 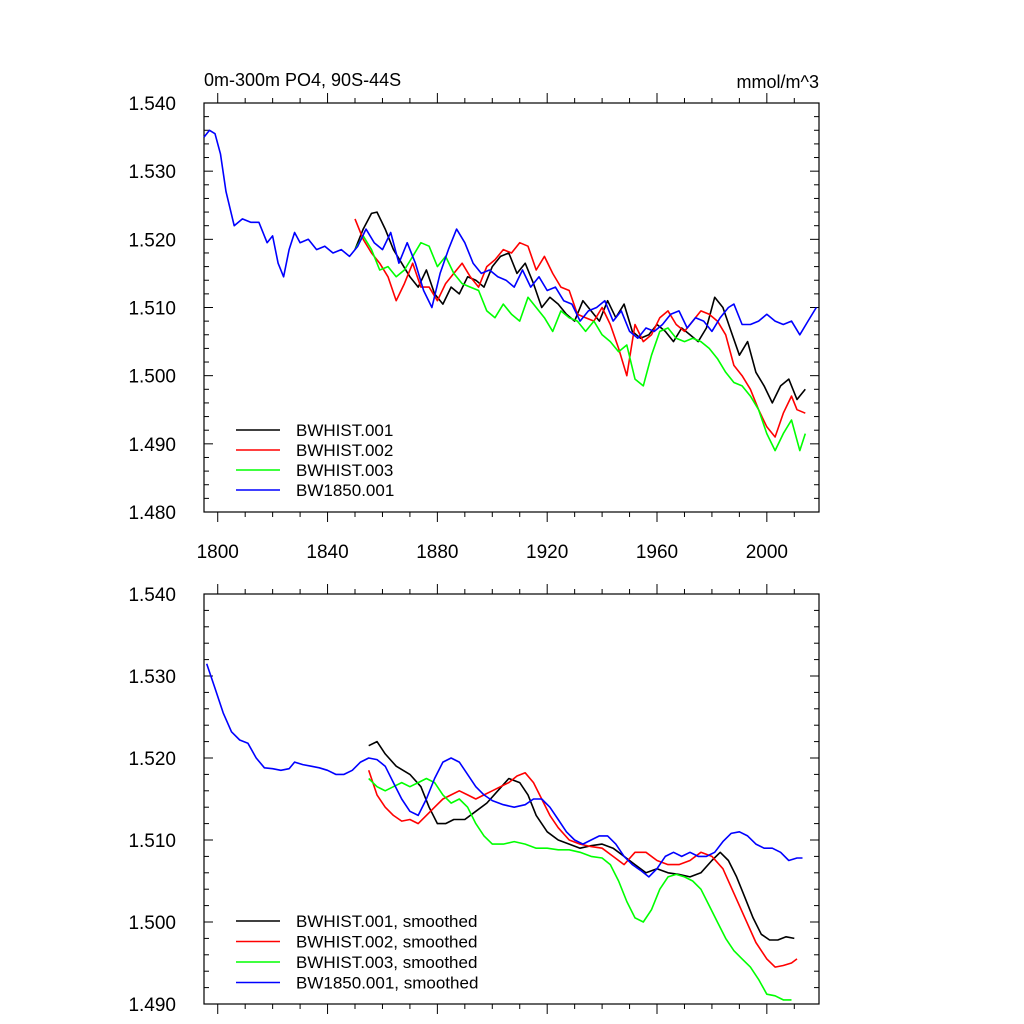 What do you see at coordinates (302, 80) in the screenshot?
I see `chart-title: 0m-300m PO4, 90S-44S` at bounding box center [302, 80].